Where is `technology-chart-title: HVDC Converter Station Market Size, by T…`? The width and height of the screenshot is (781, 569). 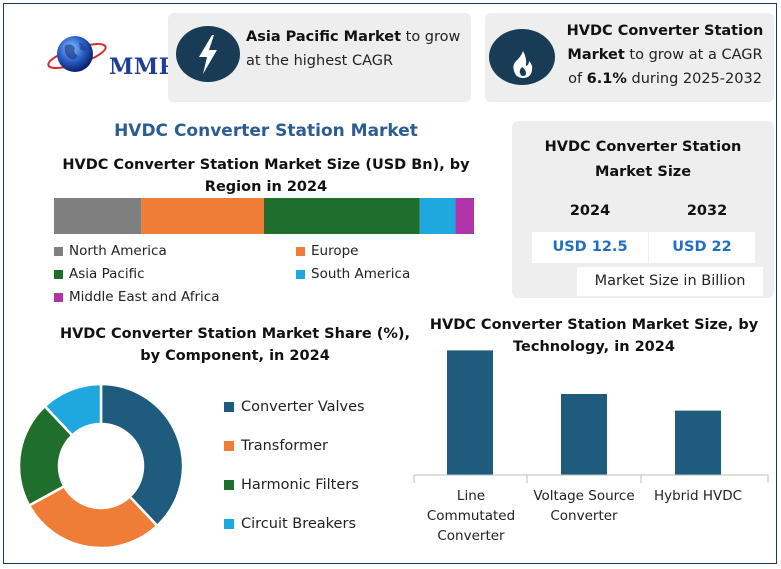
technology-chart-title: HVDC Converter Station Market Size, by T… is located at coordinates (594, 336).